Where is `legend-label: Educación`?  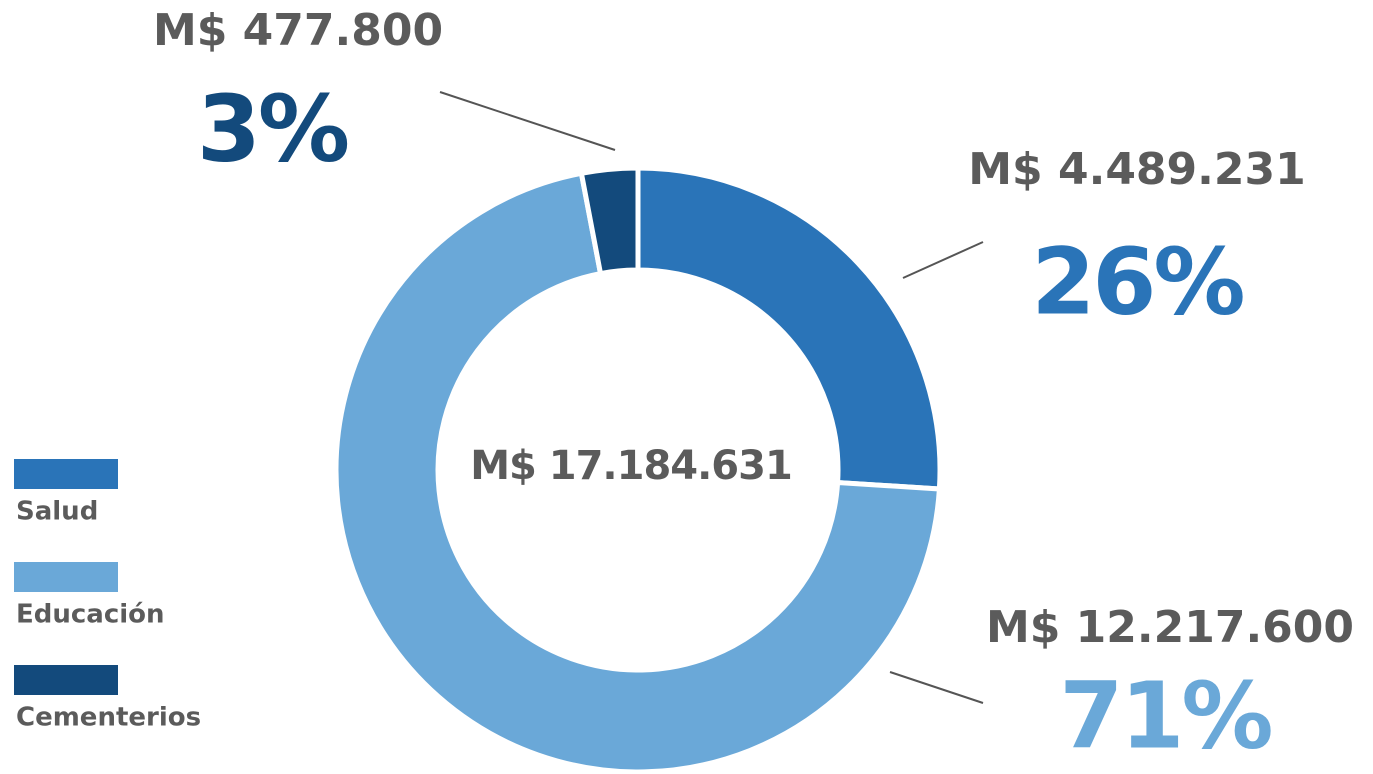
legend-label: Educación is located at coordinates (90, 615).